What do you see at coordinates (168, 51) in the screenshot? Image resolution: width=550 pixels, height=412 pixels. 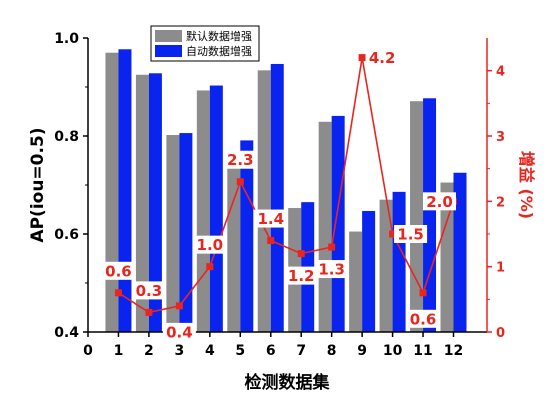 I see `legend-swatch-auto` at bounding box center [168, 51].